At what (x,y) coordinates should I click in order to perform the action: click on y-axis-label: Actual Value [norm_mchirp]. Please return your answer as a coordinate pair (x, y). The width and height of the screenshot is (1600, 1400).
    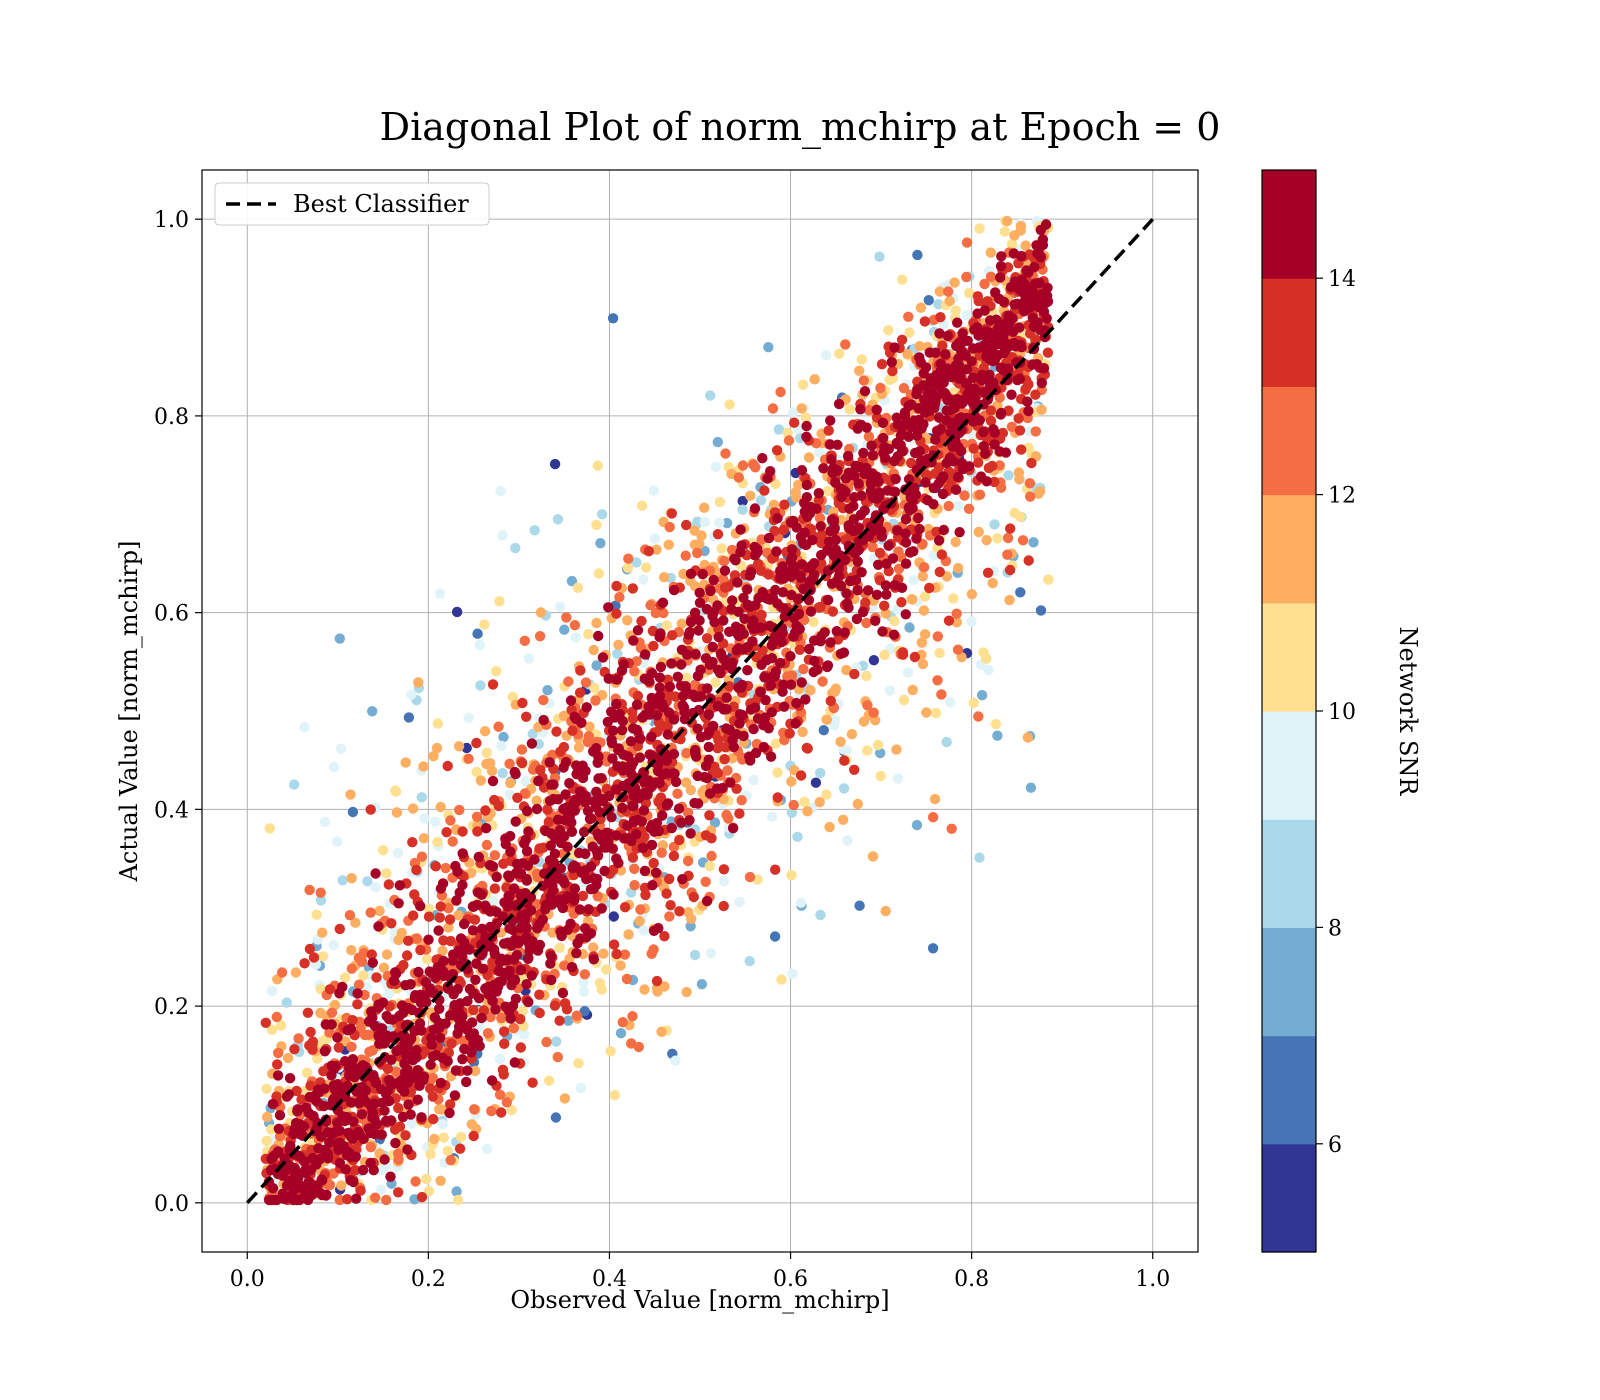
    Looking at the image, I should click on (129, 712).